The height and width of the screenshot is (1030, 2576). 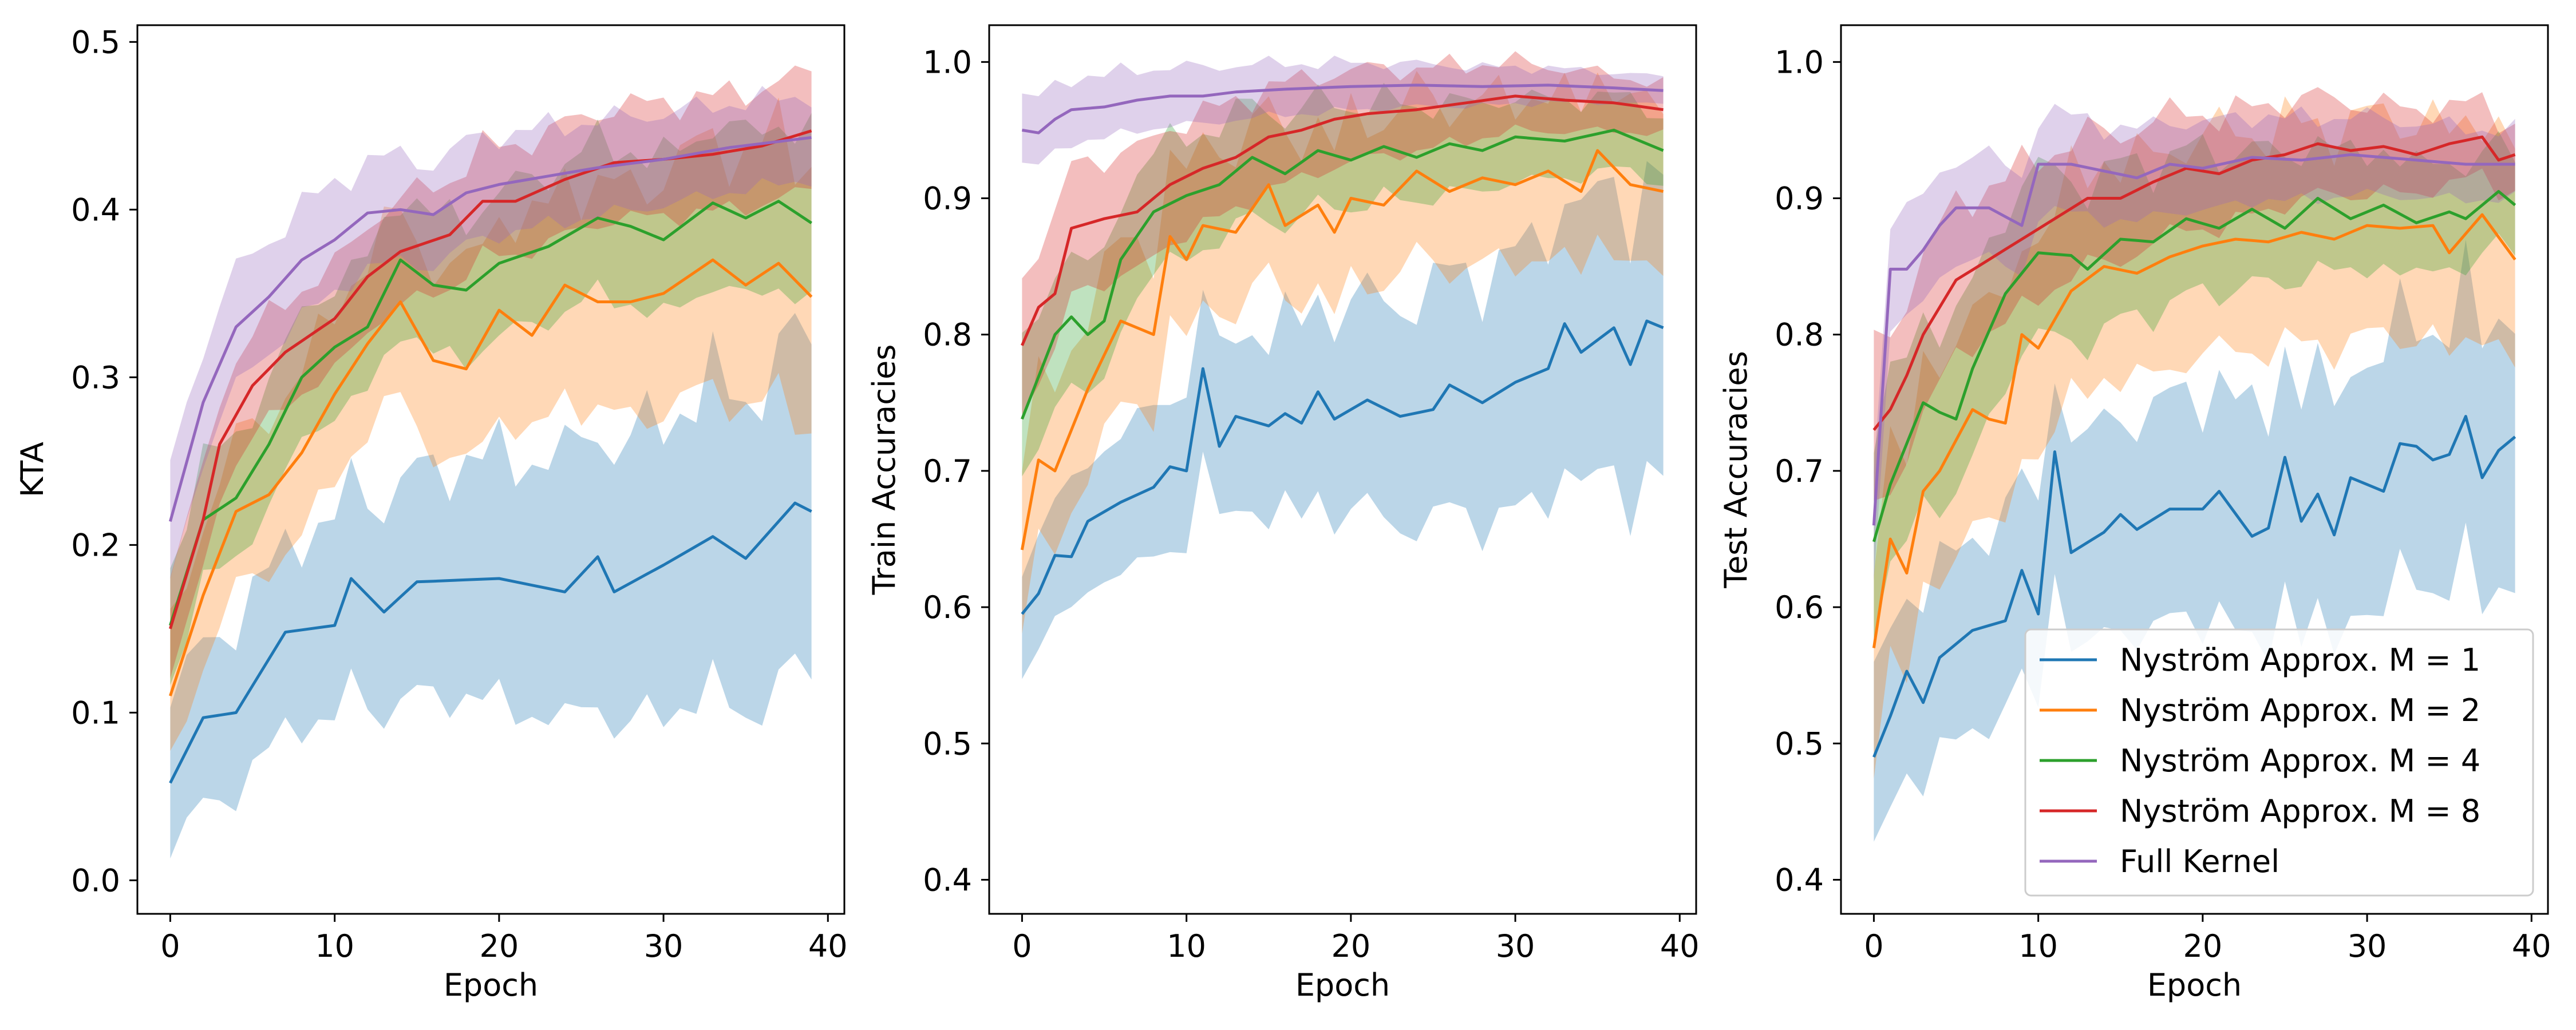 What do you see at coordinates (95, 377) in the screenshot?
I see `y-tick-label: 0.3` at bounding box center [95, 377].